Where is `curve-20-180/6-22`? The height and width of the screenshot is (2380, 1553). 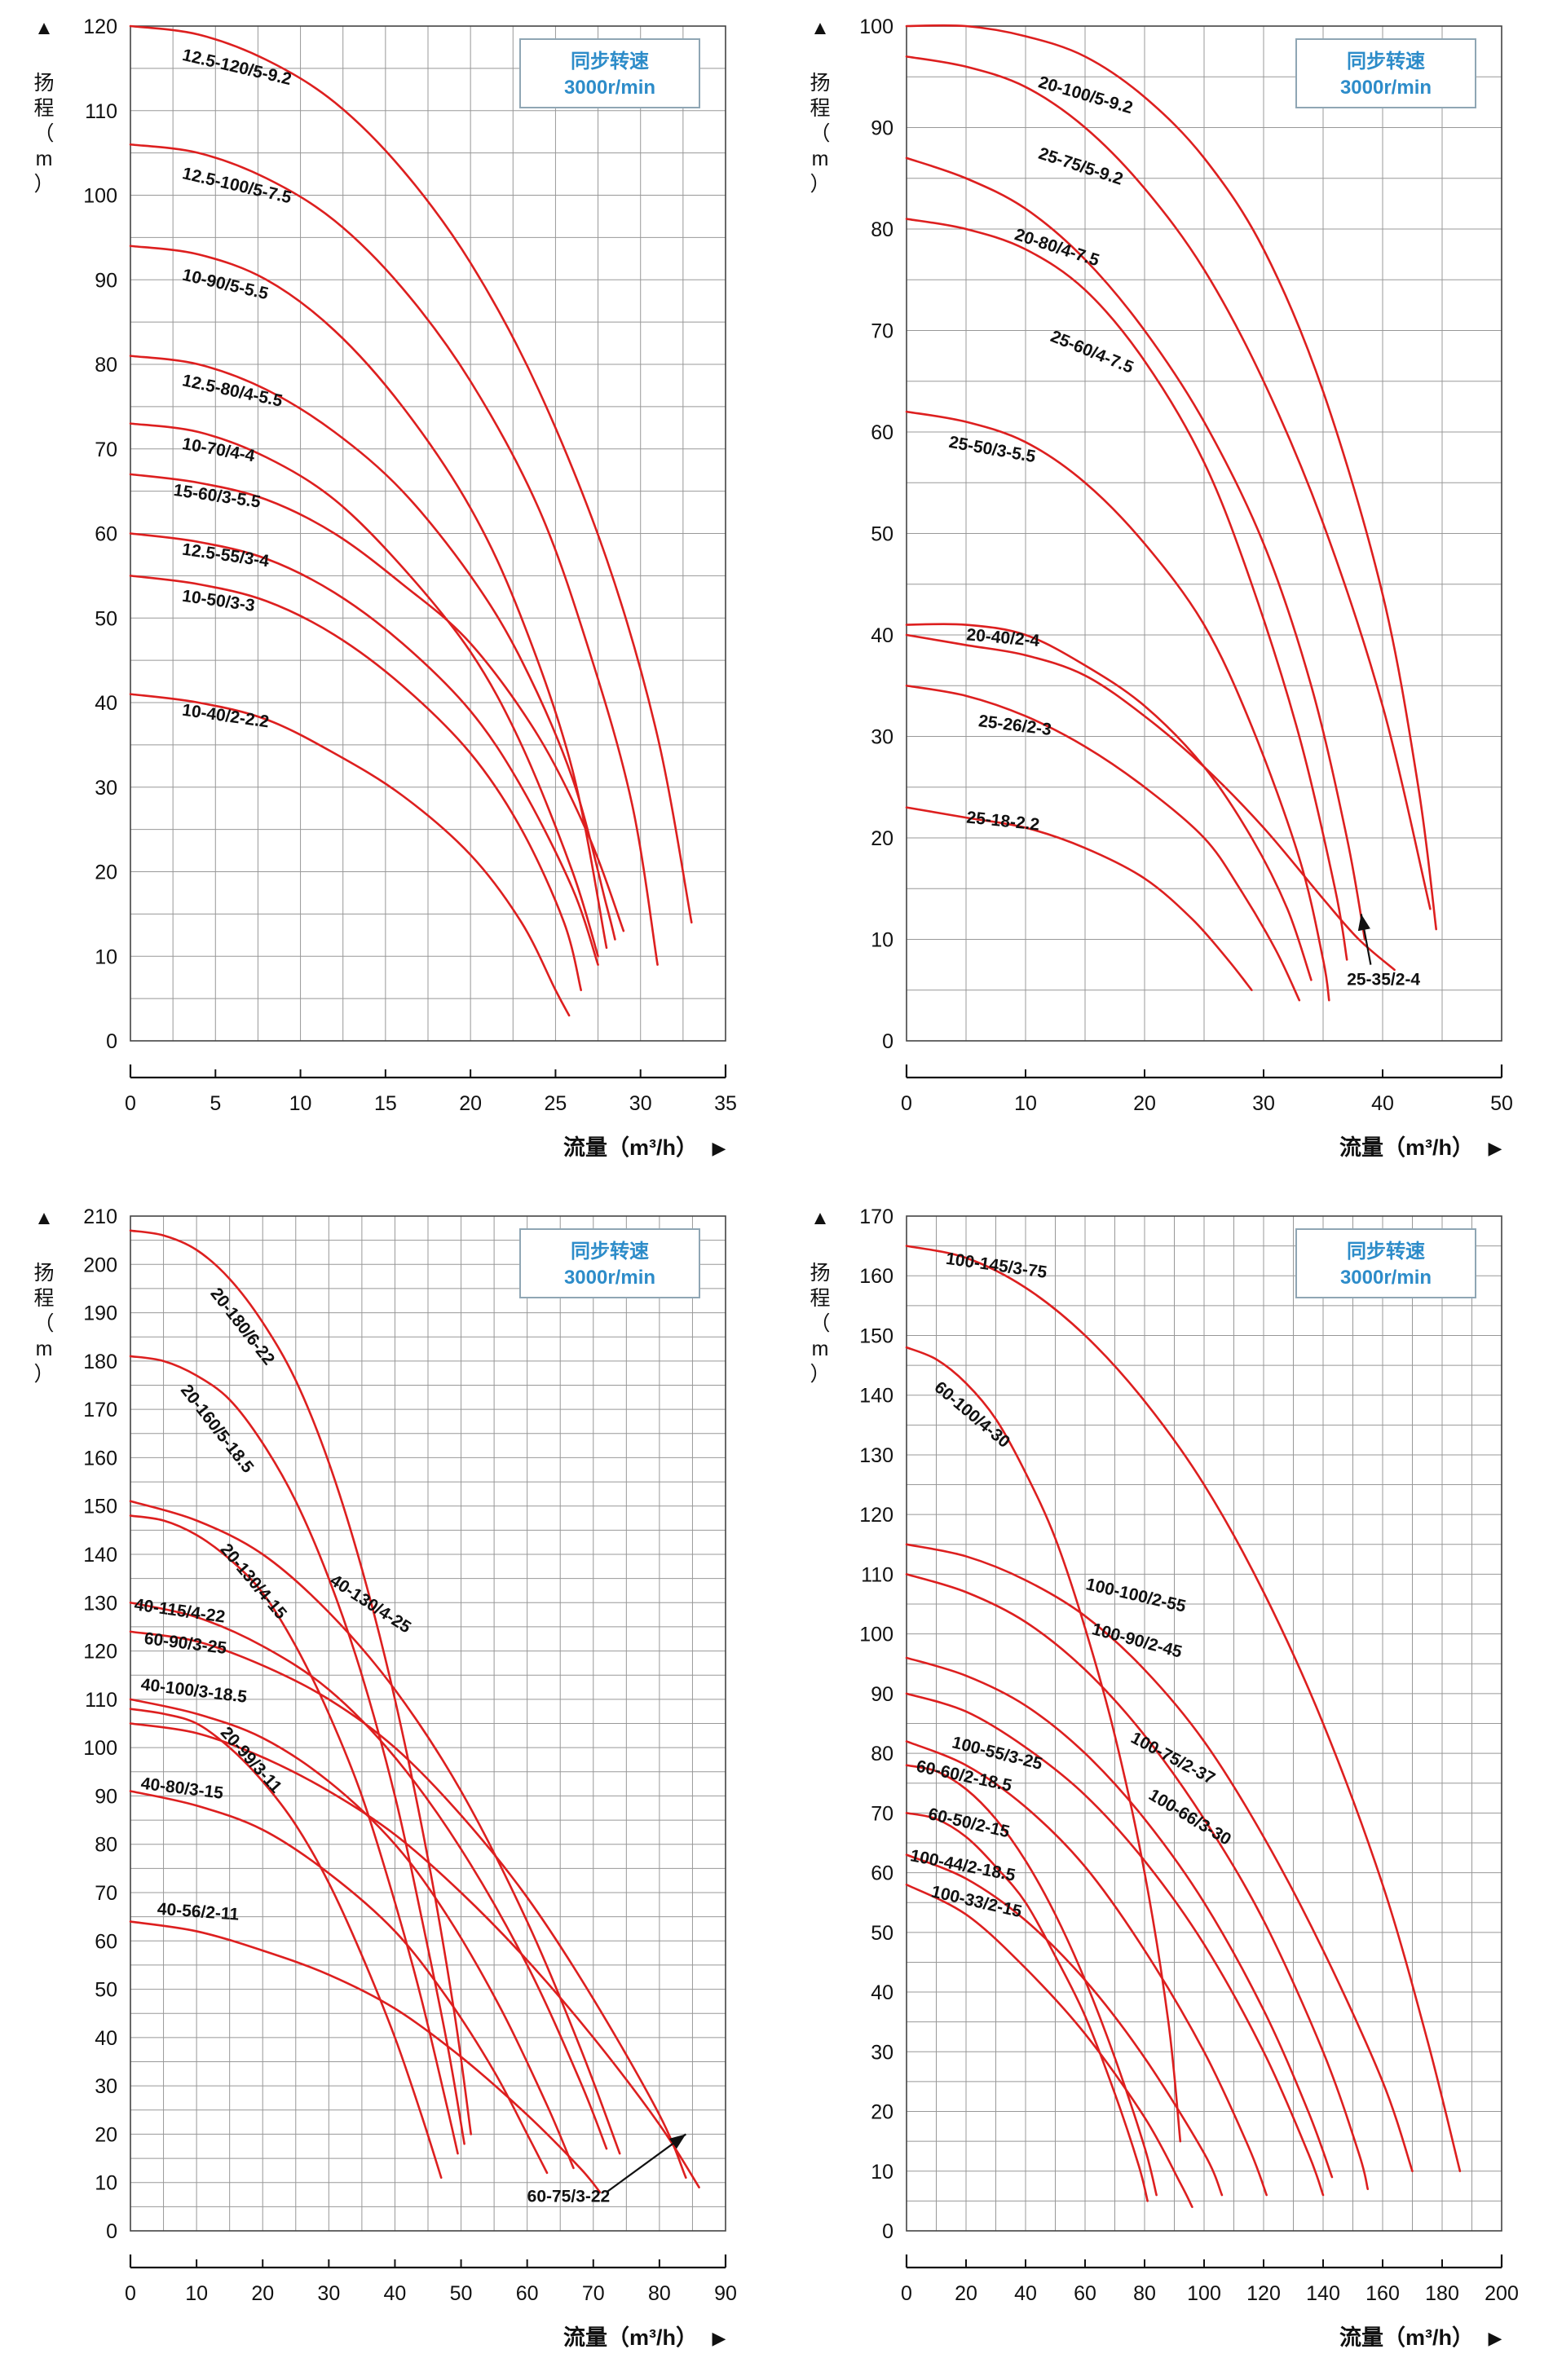 curve-20-180/6-22 is located at coordinates (301, 1682).